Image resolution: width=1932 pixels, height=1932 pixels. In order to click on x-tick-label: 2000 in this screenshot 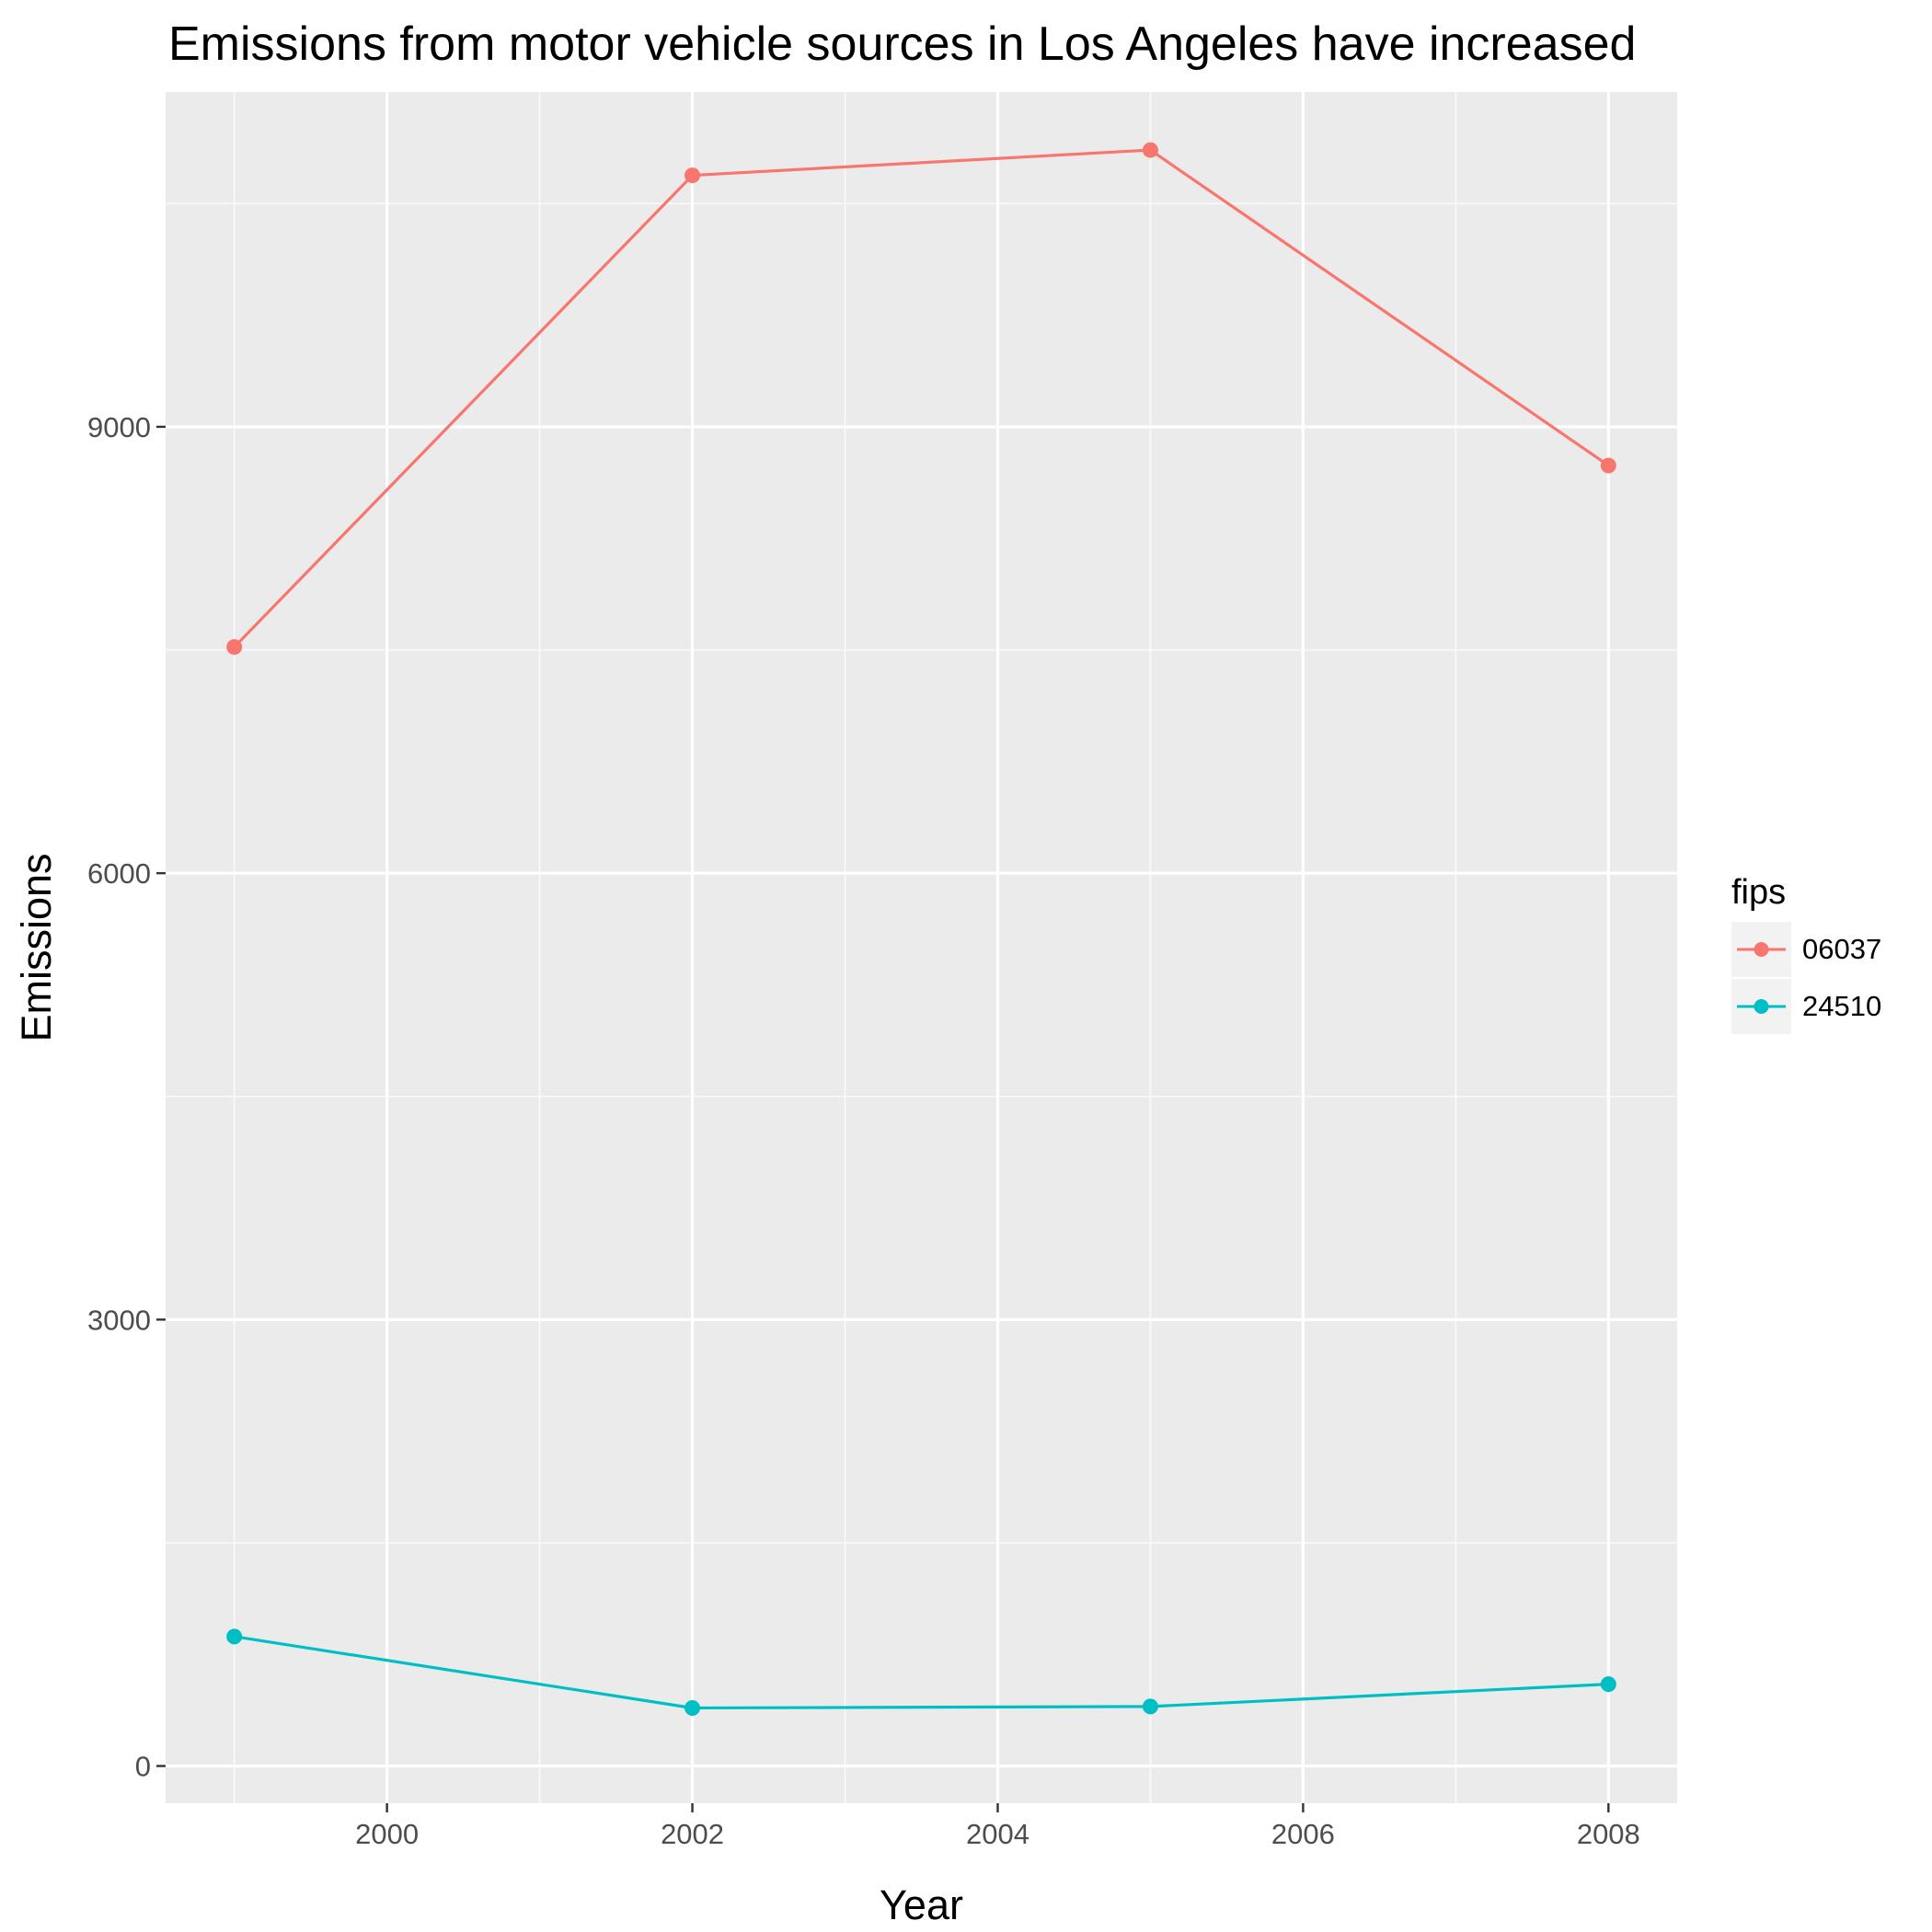, I will do `click(387, 1834)`.